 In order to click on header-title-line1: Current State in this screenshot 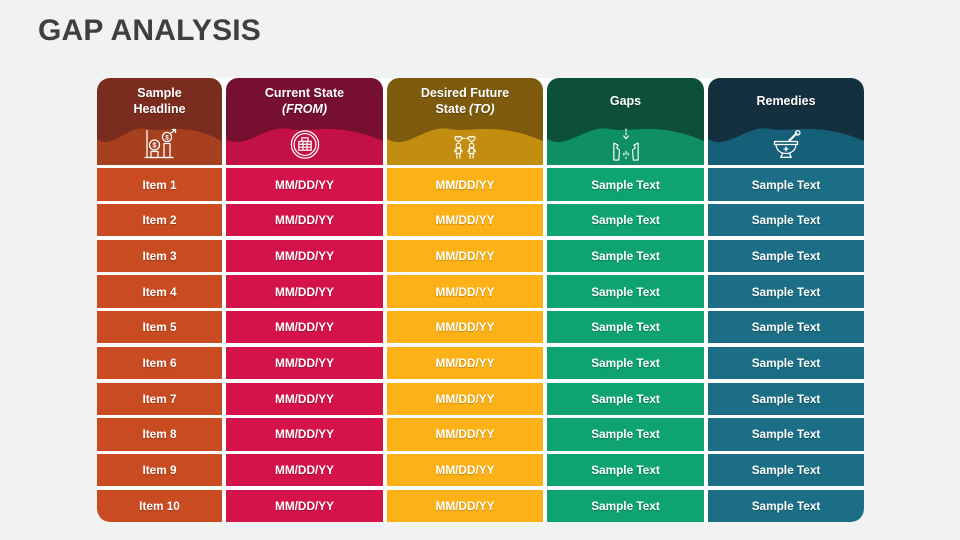, I will do `click(304, 93)`.